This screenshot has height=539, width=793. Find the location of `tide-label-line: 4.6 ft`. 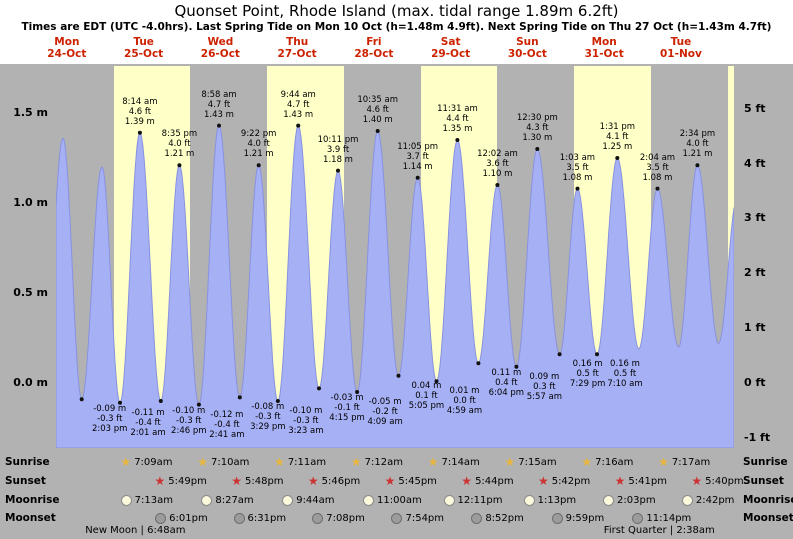

tide-label-line: 4.6 ft is located at coordinates (377, 110).